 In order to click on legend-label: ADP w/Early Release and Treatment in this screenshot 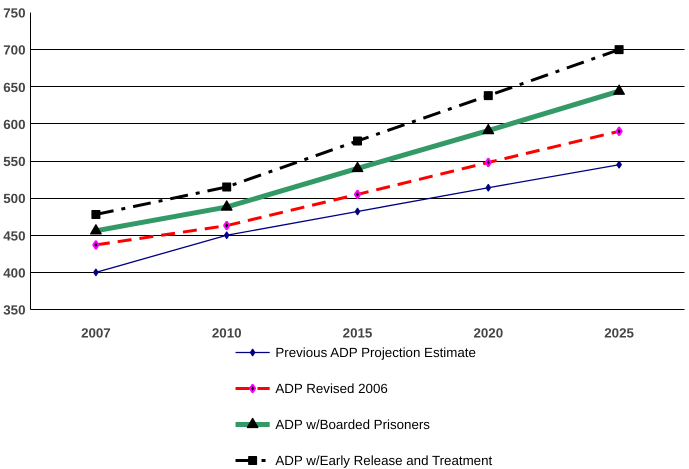, I will do `click(383, 460)`.